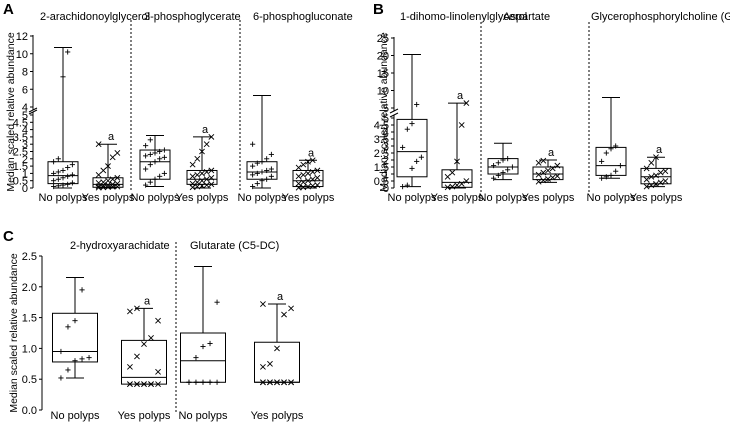 The image size is (730, 424). Describe the element at coordinates (460, 96) in the screenshot. I see `panel-b-subplot-0-group-1-annotation: a` at that location.